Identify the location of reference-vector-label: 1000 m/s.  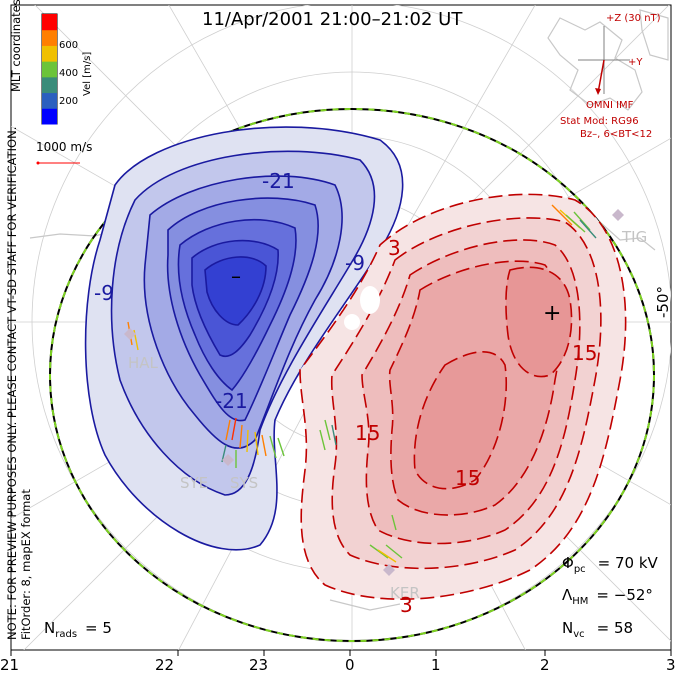
(64, 147).